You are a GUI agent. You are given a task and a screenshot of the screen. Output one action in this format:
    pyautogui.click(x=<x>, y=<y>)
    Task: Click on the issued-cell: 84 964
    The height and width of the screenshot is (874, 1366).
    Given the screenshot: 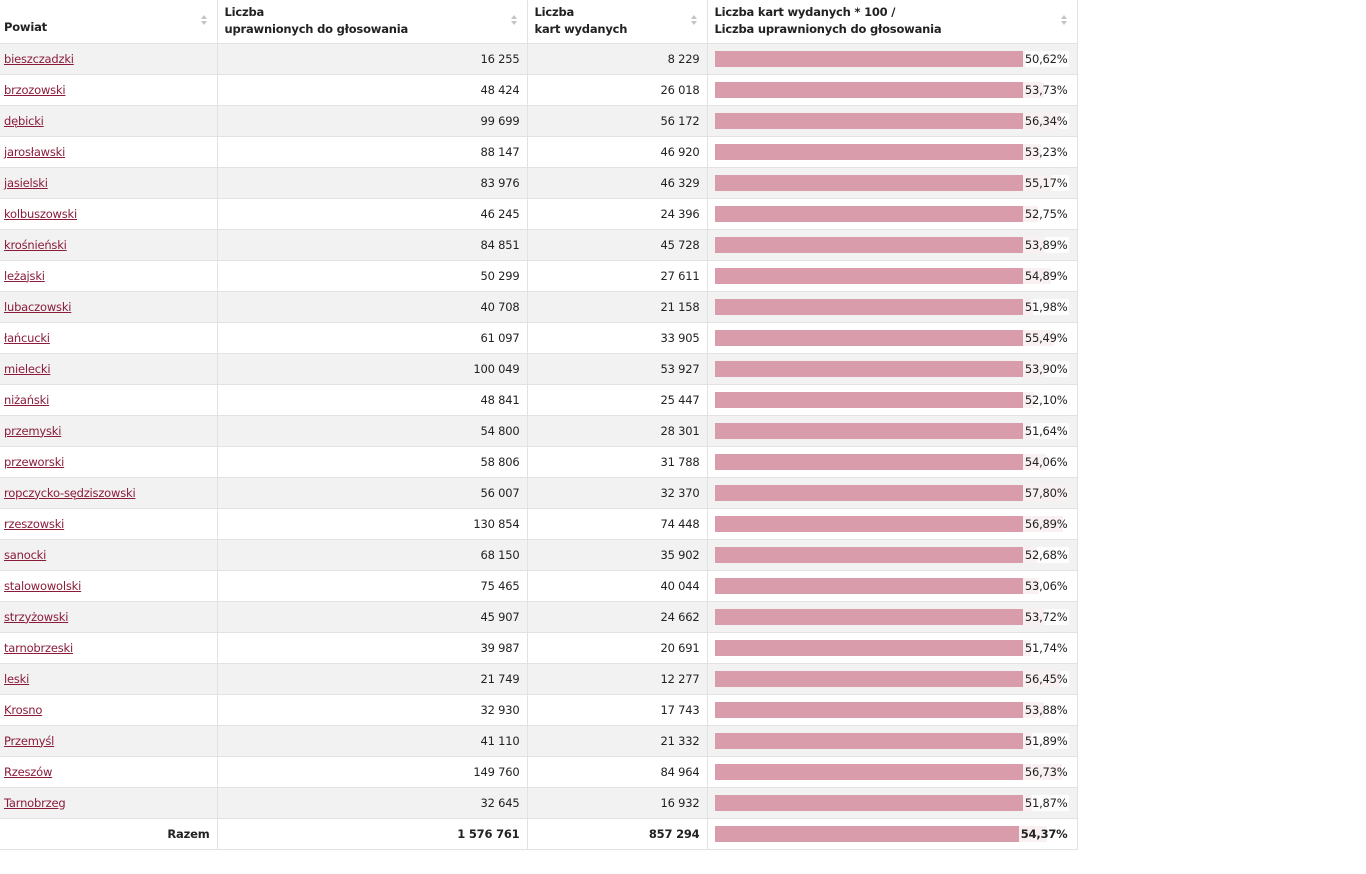 What is the action you would take?
    pyautogui.click(x=617, y=772)
    